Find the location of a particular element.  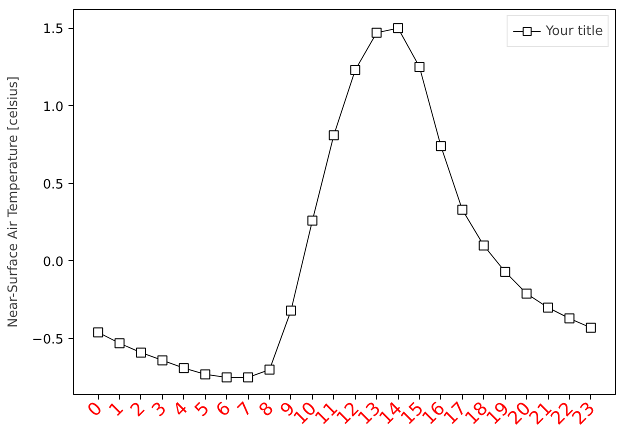

x-tick-label: 8 is located at coordinates (266, 410).